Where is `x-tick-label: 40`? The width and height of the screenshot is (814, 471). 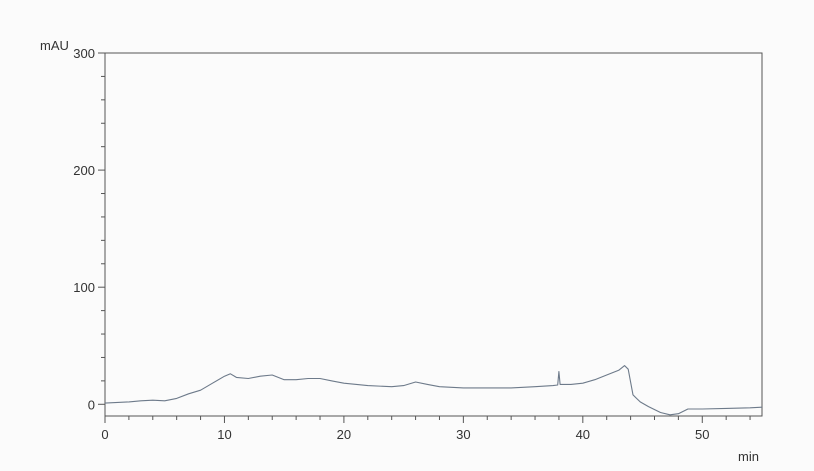
x-tick-label: 40 is located at coordinates (583, 434).